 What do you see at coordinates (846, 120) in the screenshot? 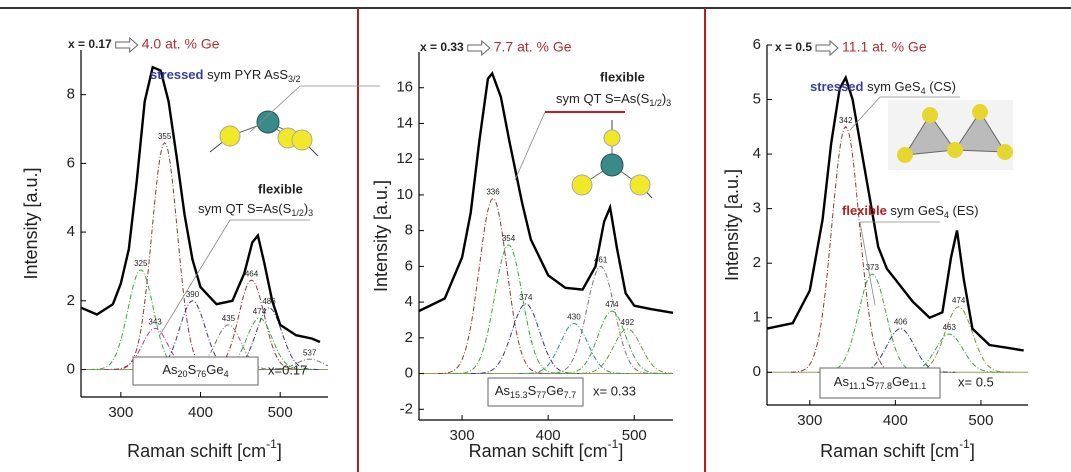
I see `peak-label: 342` at bounding box center [846, 120].